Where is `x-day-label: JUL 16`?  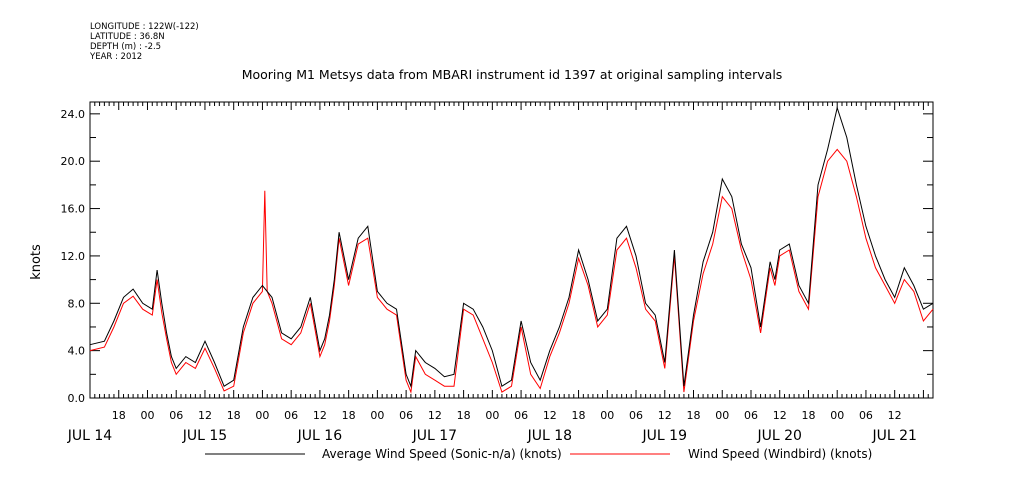 x-day-label: JUL 16 is located at coordinates (320, 436).